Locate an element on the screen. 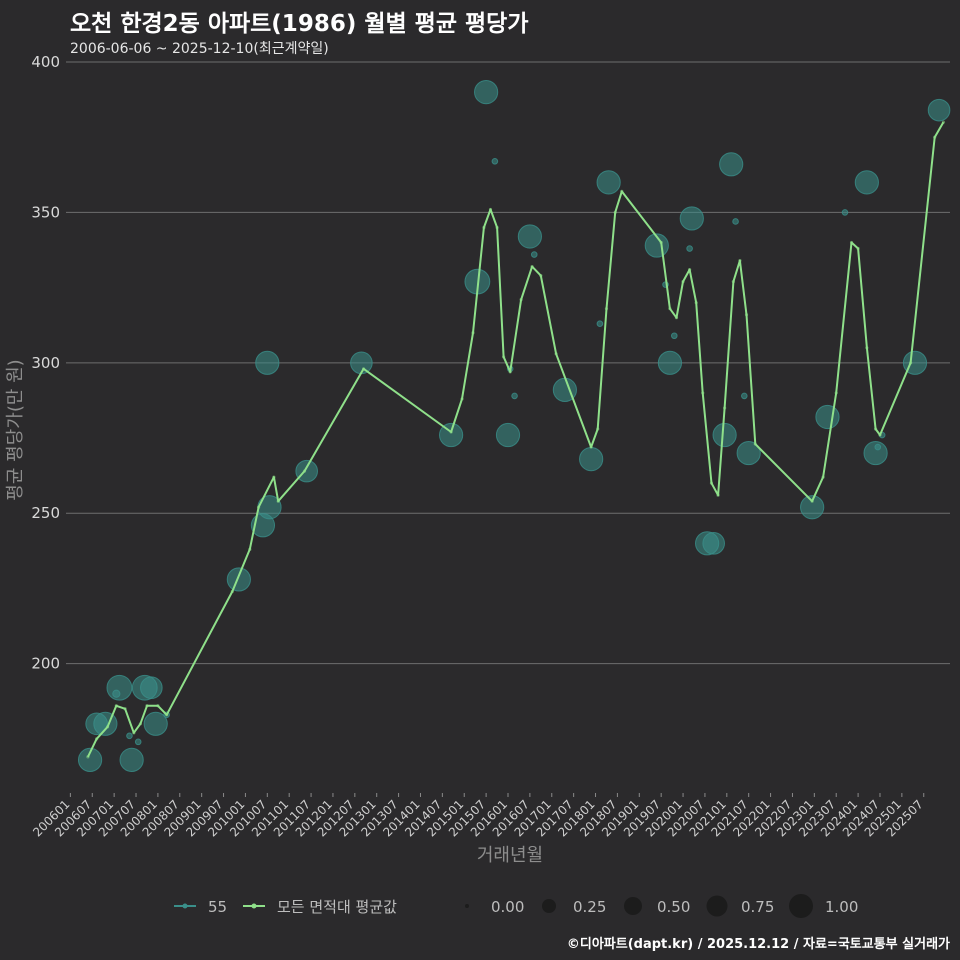 The image size is (960, 960). size-legend-label-2: 0.50 is located at coordinates (673, 907).